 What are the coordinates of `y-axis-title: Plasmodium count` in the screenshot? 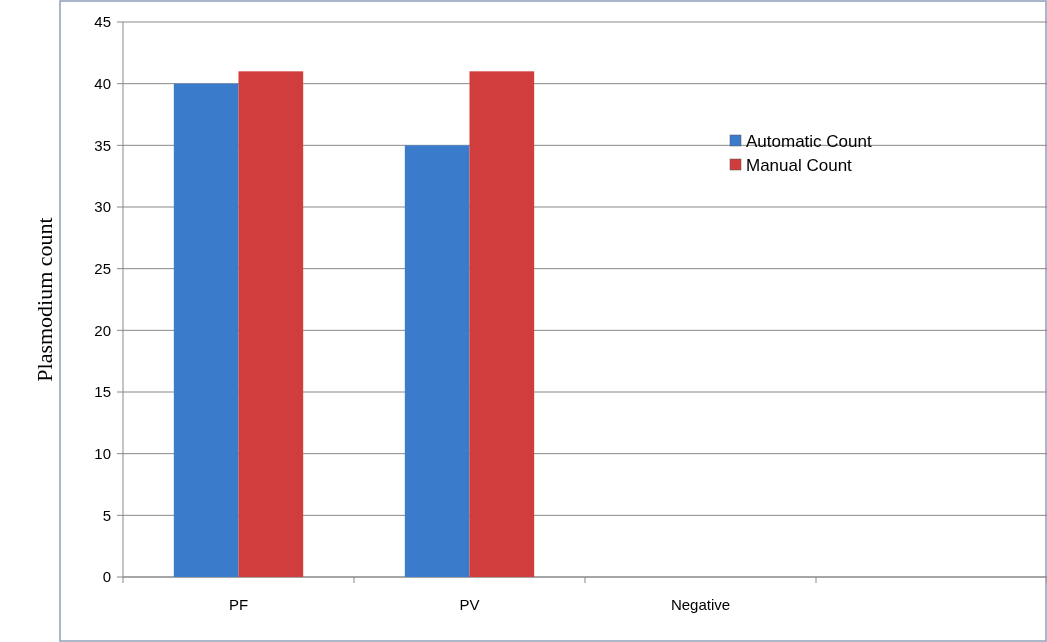 It's located at (44, 299).